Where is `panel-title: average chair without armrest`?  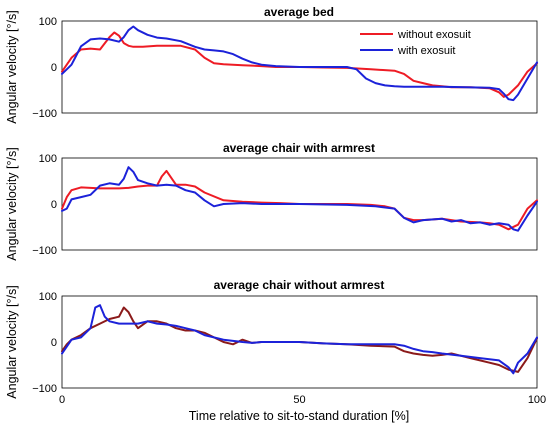 panel-title: average chair without armrest is located at coordinates (299, 285).